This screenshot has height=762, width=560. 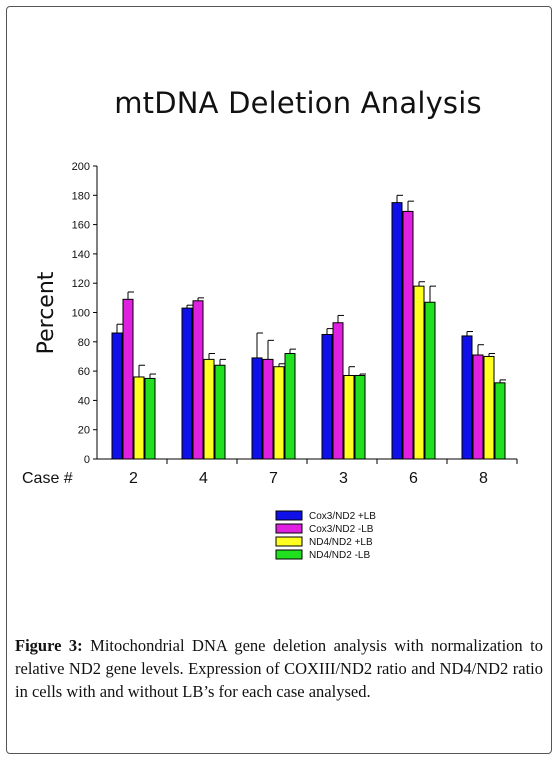 I want to click on y-tick-label: 200, so click(x=81, y=167).